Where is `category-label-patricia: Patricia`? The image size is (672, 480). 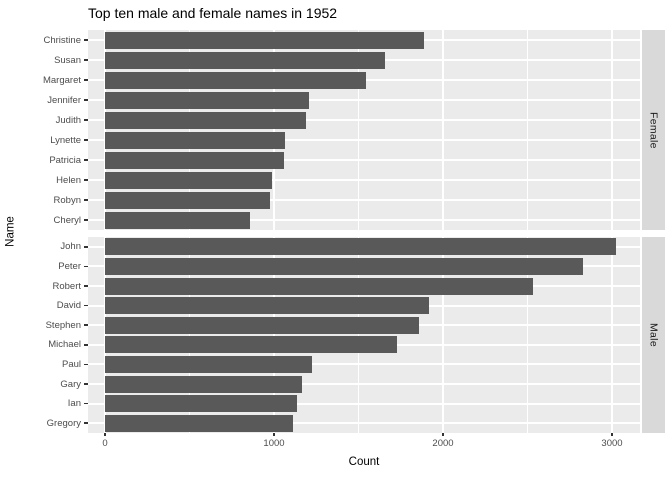
category-label-patricia: Patricia is located at coordinates (65, 160).